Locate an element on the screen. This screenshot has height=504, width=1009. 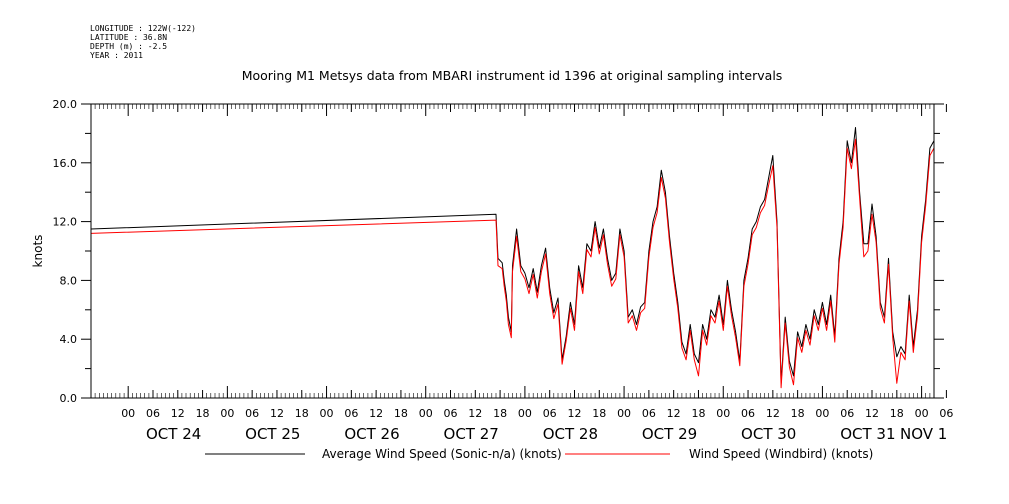
x-day-label: OCT 28 is located at coordinates (570, 434).